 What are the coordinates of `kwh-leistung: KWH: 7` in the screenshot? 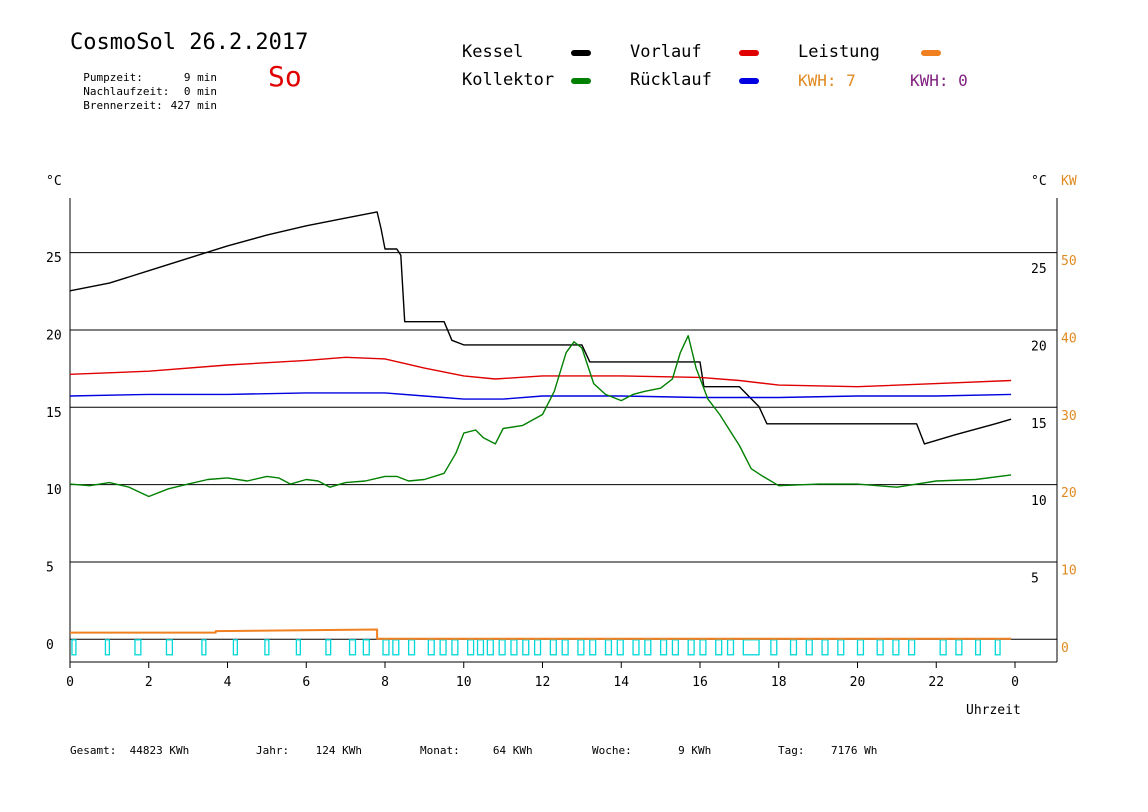 It's located at (827, 80).